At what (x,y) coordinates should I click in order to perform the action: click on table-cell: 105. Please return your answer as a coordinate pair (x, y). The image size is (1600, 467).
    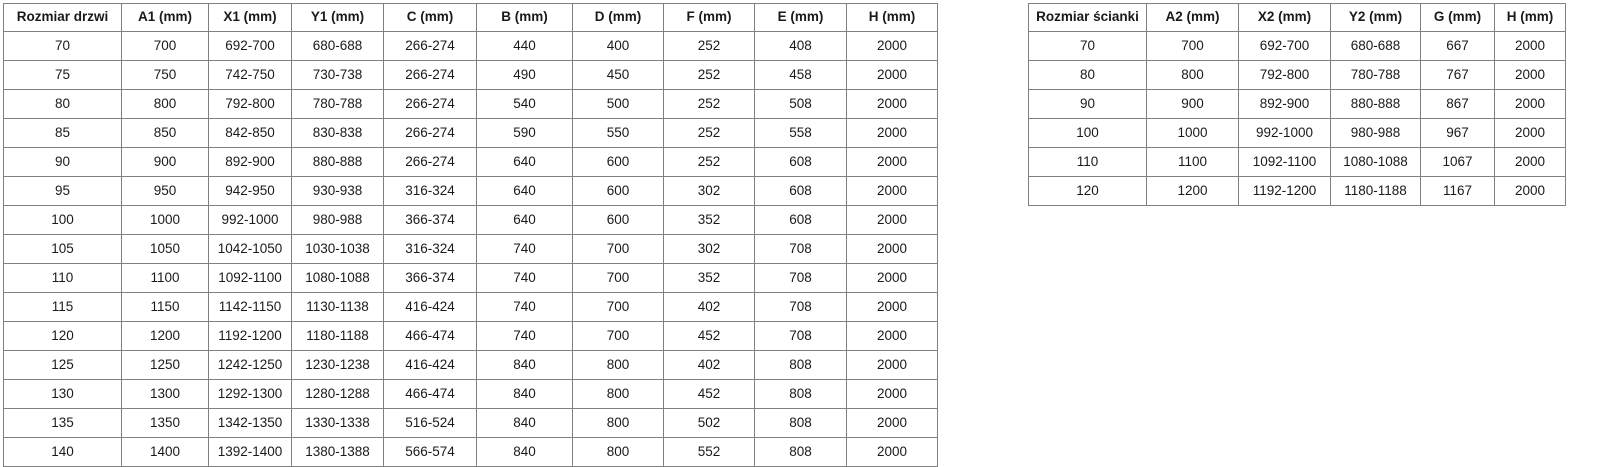
    Looking at the image, I should click on (62, 249).